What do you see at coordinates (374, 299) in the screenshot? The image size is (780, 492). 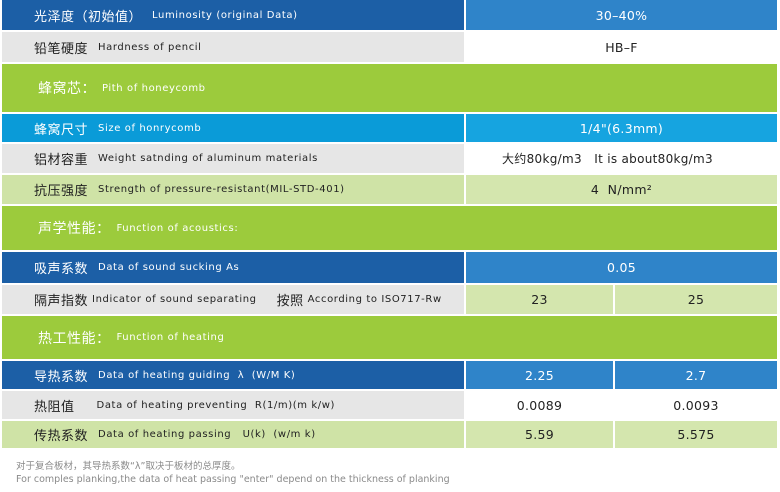 I see `label-en-2: According to ISO717-Rw` at bounding box center [374, 299].